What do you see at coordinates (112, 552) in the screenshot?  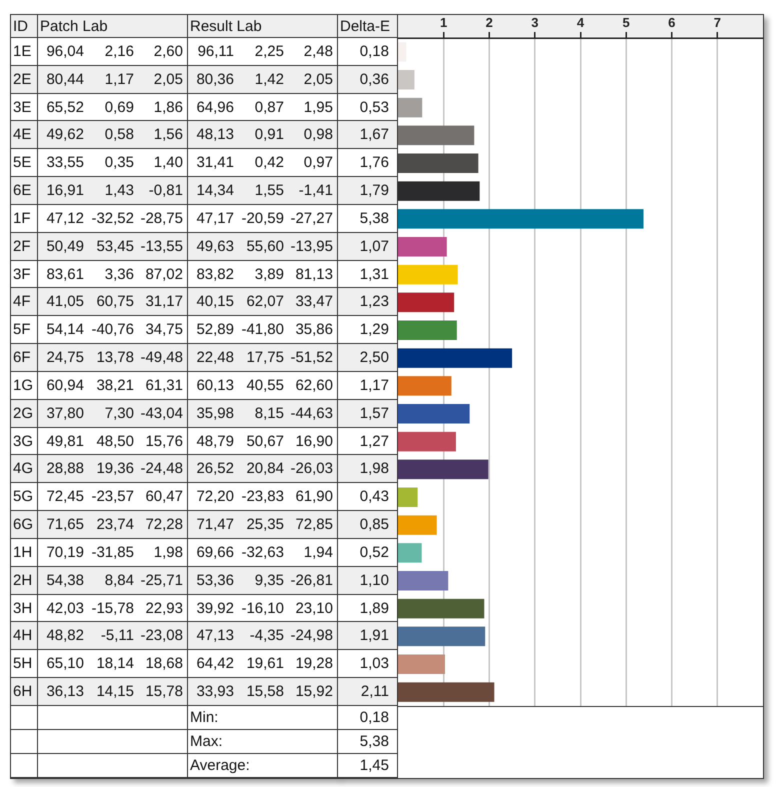 I see `data-label: -31,85` at bounding box center [112, 552].